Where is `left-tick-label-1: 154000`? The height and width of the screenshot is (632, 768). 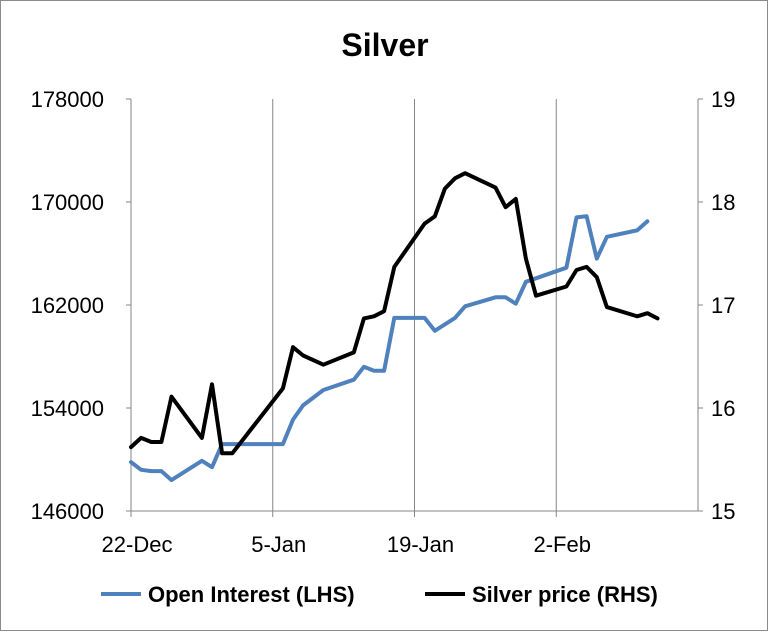 left-tick-label-1: 154000 is located at coordinates (67, 408).